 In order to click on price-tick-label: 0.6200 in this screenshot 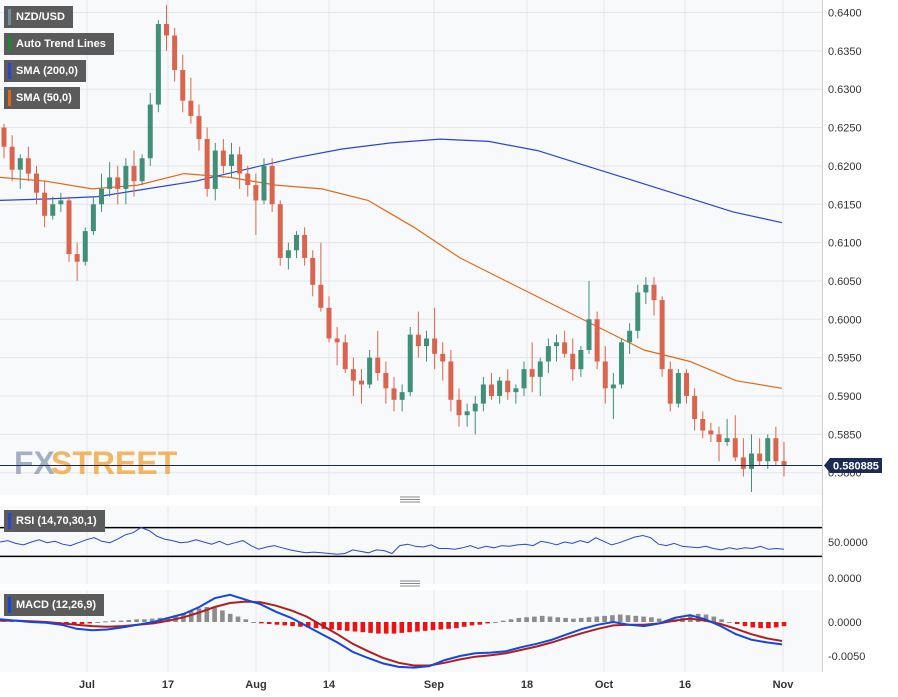, I will do `click(845, 167)`.